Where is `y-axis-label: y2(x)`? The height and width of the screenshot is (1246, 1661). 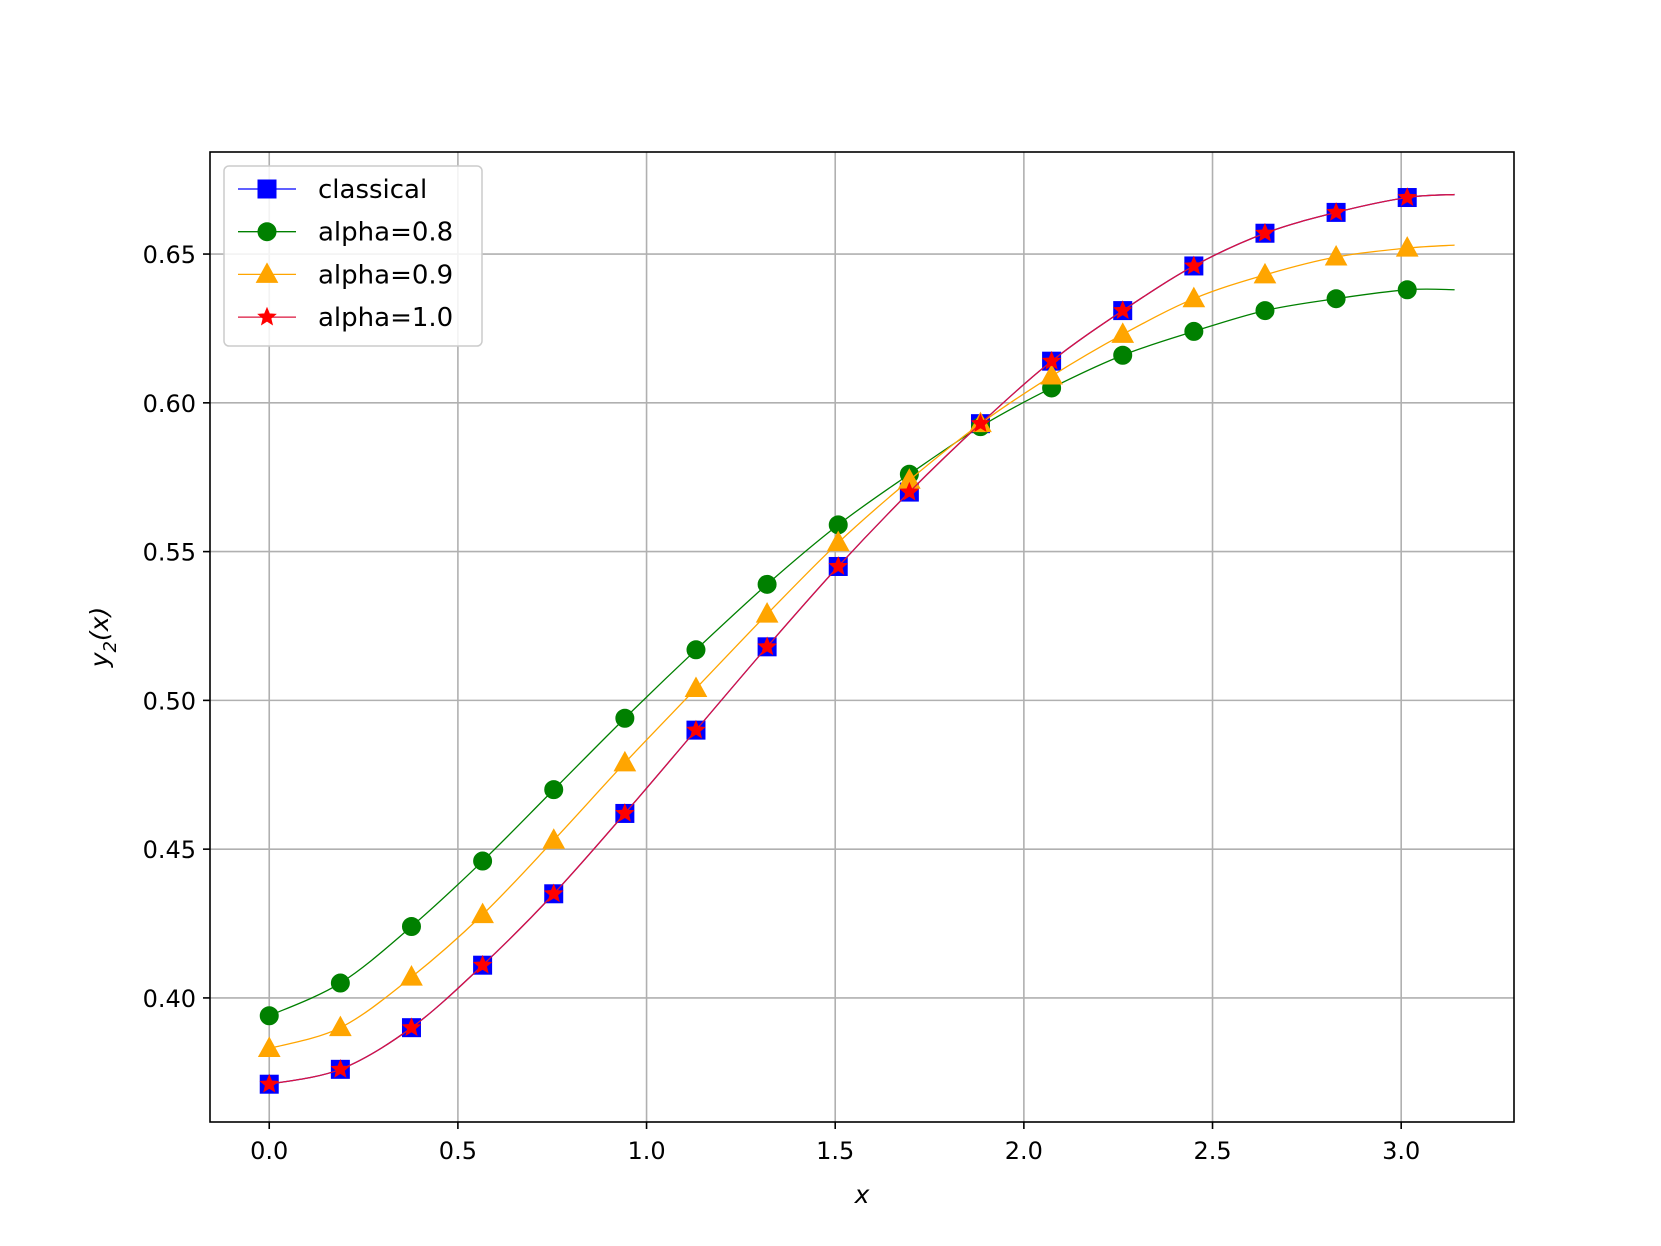
y-axis-label: y2(x) is located at coordinates (103, 638).